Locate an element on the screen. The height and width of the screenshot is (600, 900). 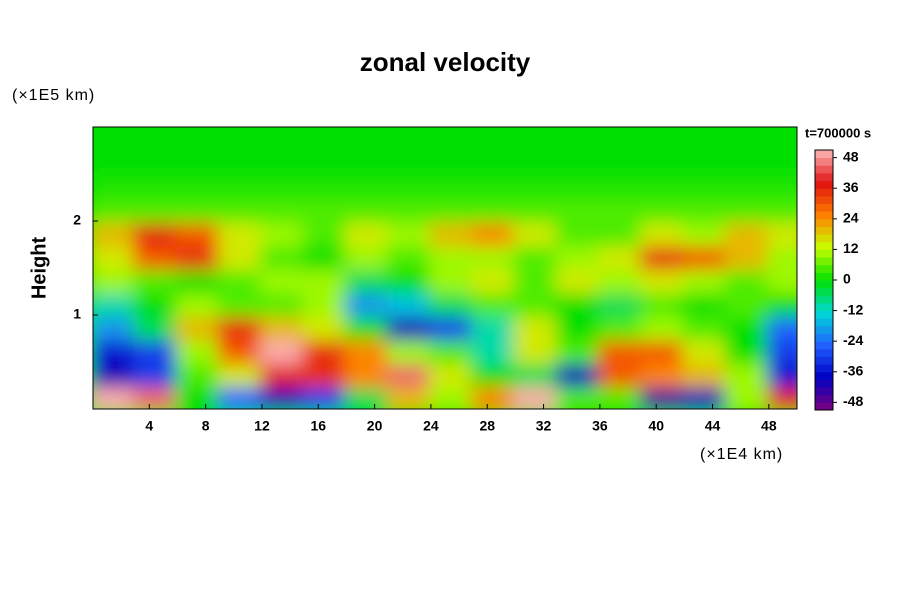
colorbar-title: t=700000 s is located at coordinates (838, 132).